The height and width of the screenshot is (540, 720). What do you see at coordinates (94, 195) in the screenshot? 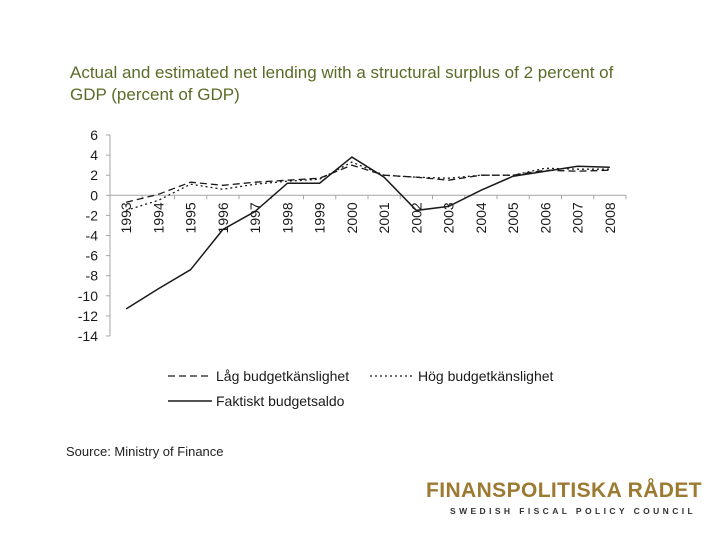
I see `y-tick-label: 0` at bounding box center [94, 195].